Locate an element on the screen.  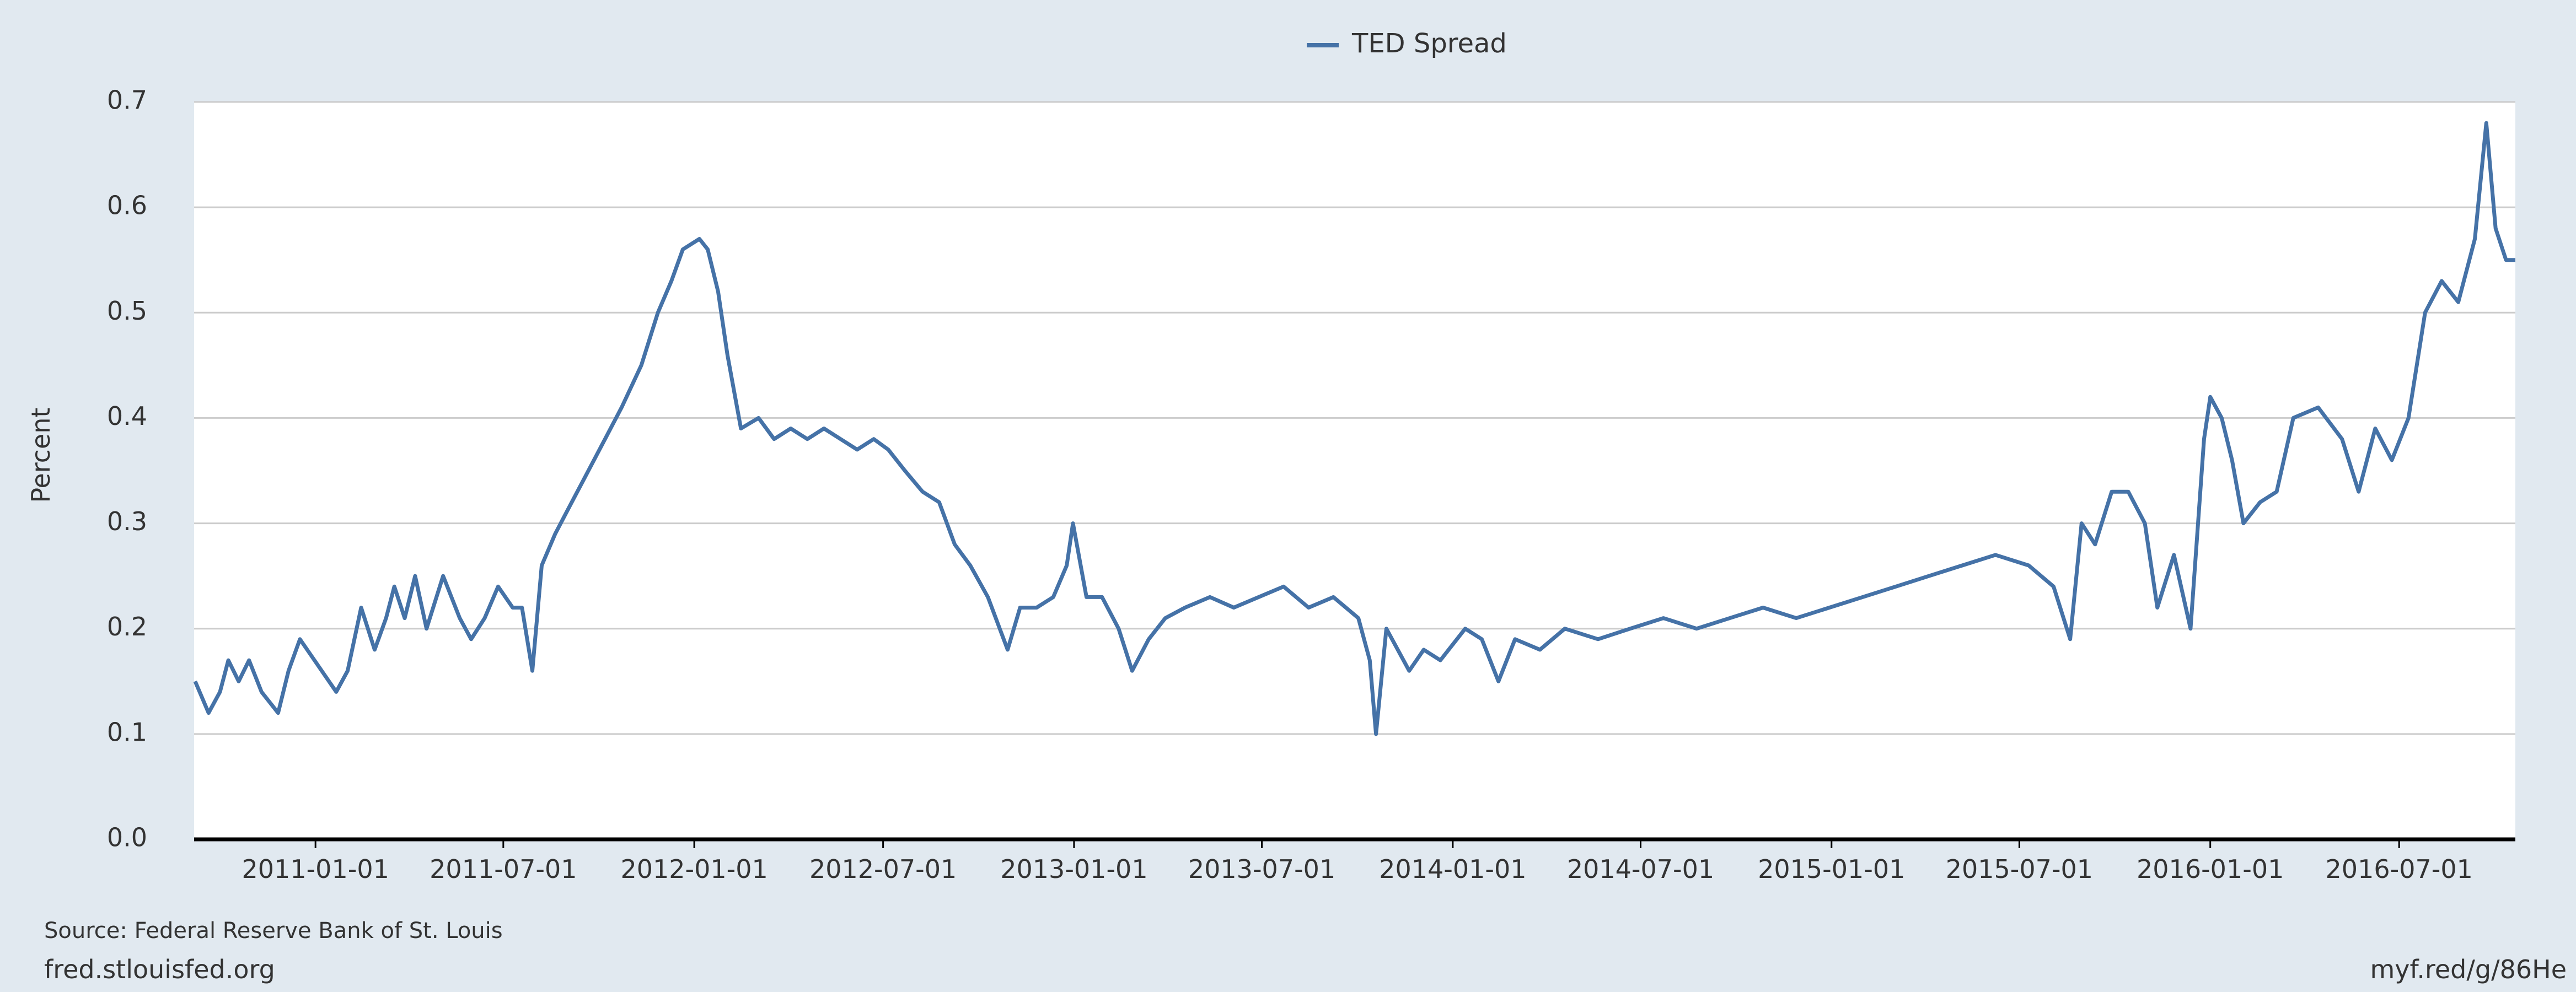
x-tick-label: 2013-01-01 is located at coordinates (1073, 869).